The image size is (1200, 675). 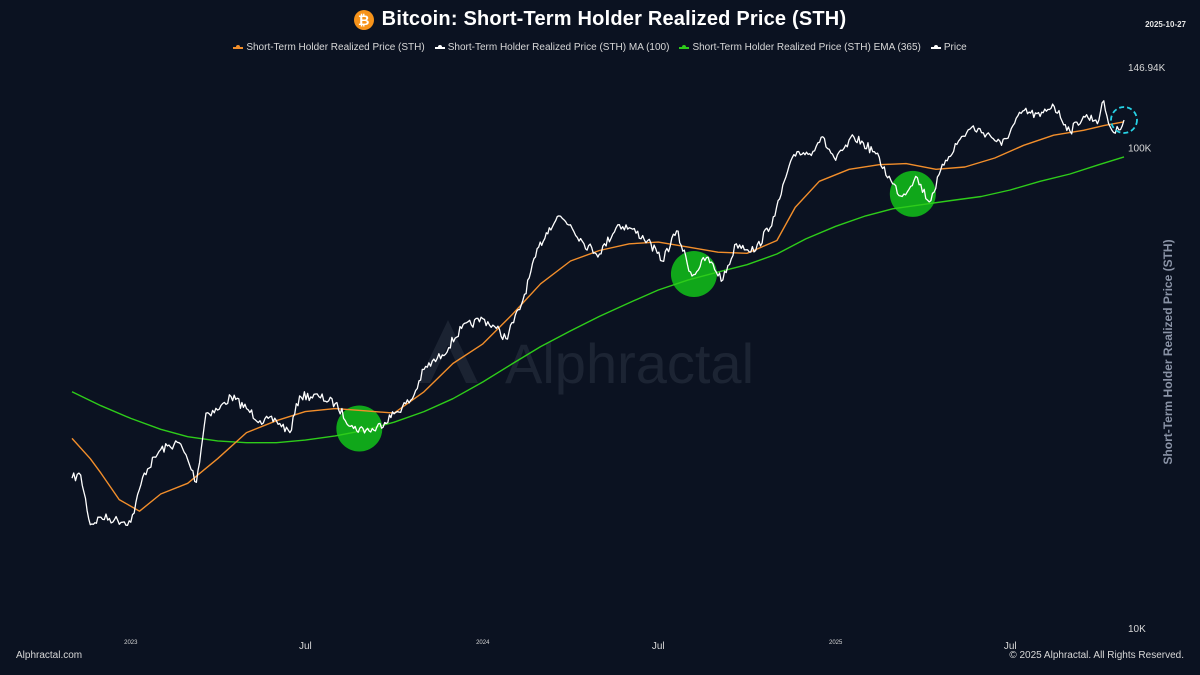 What do you see at coordinates (448, 351) in the screenshot?
I see `watermark-logo-icon` at bounding box center [448, 351].